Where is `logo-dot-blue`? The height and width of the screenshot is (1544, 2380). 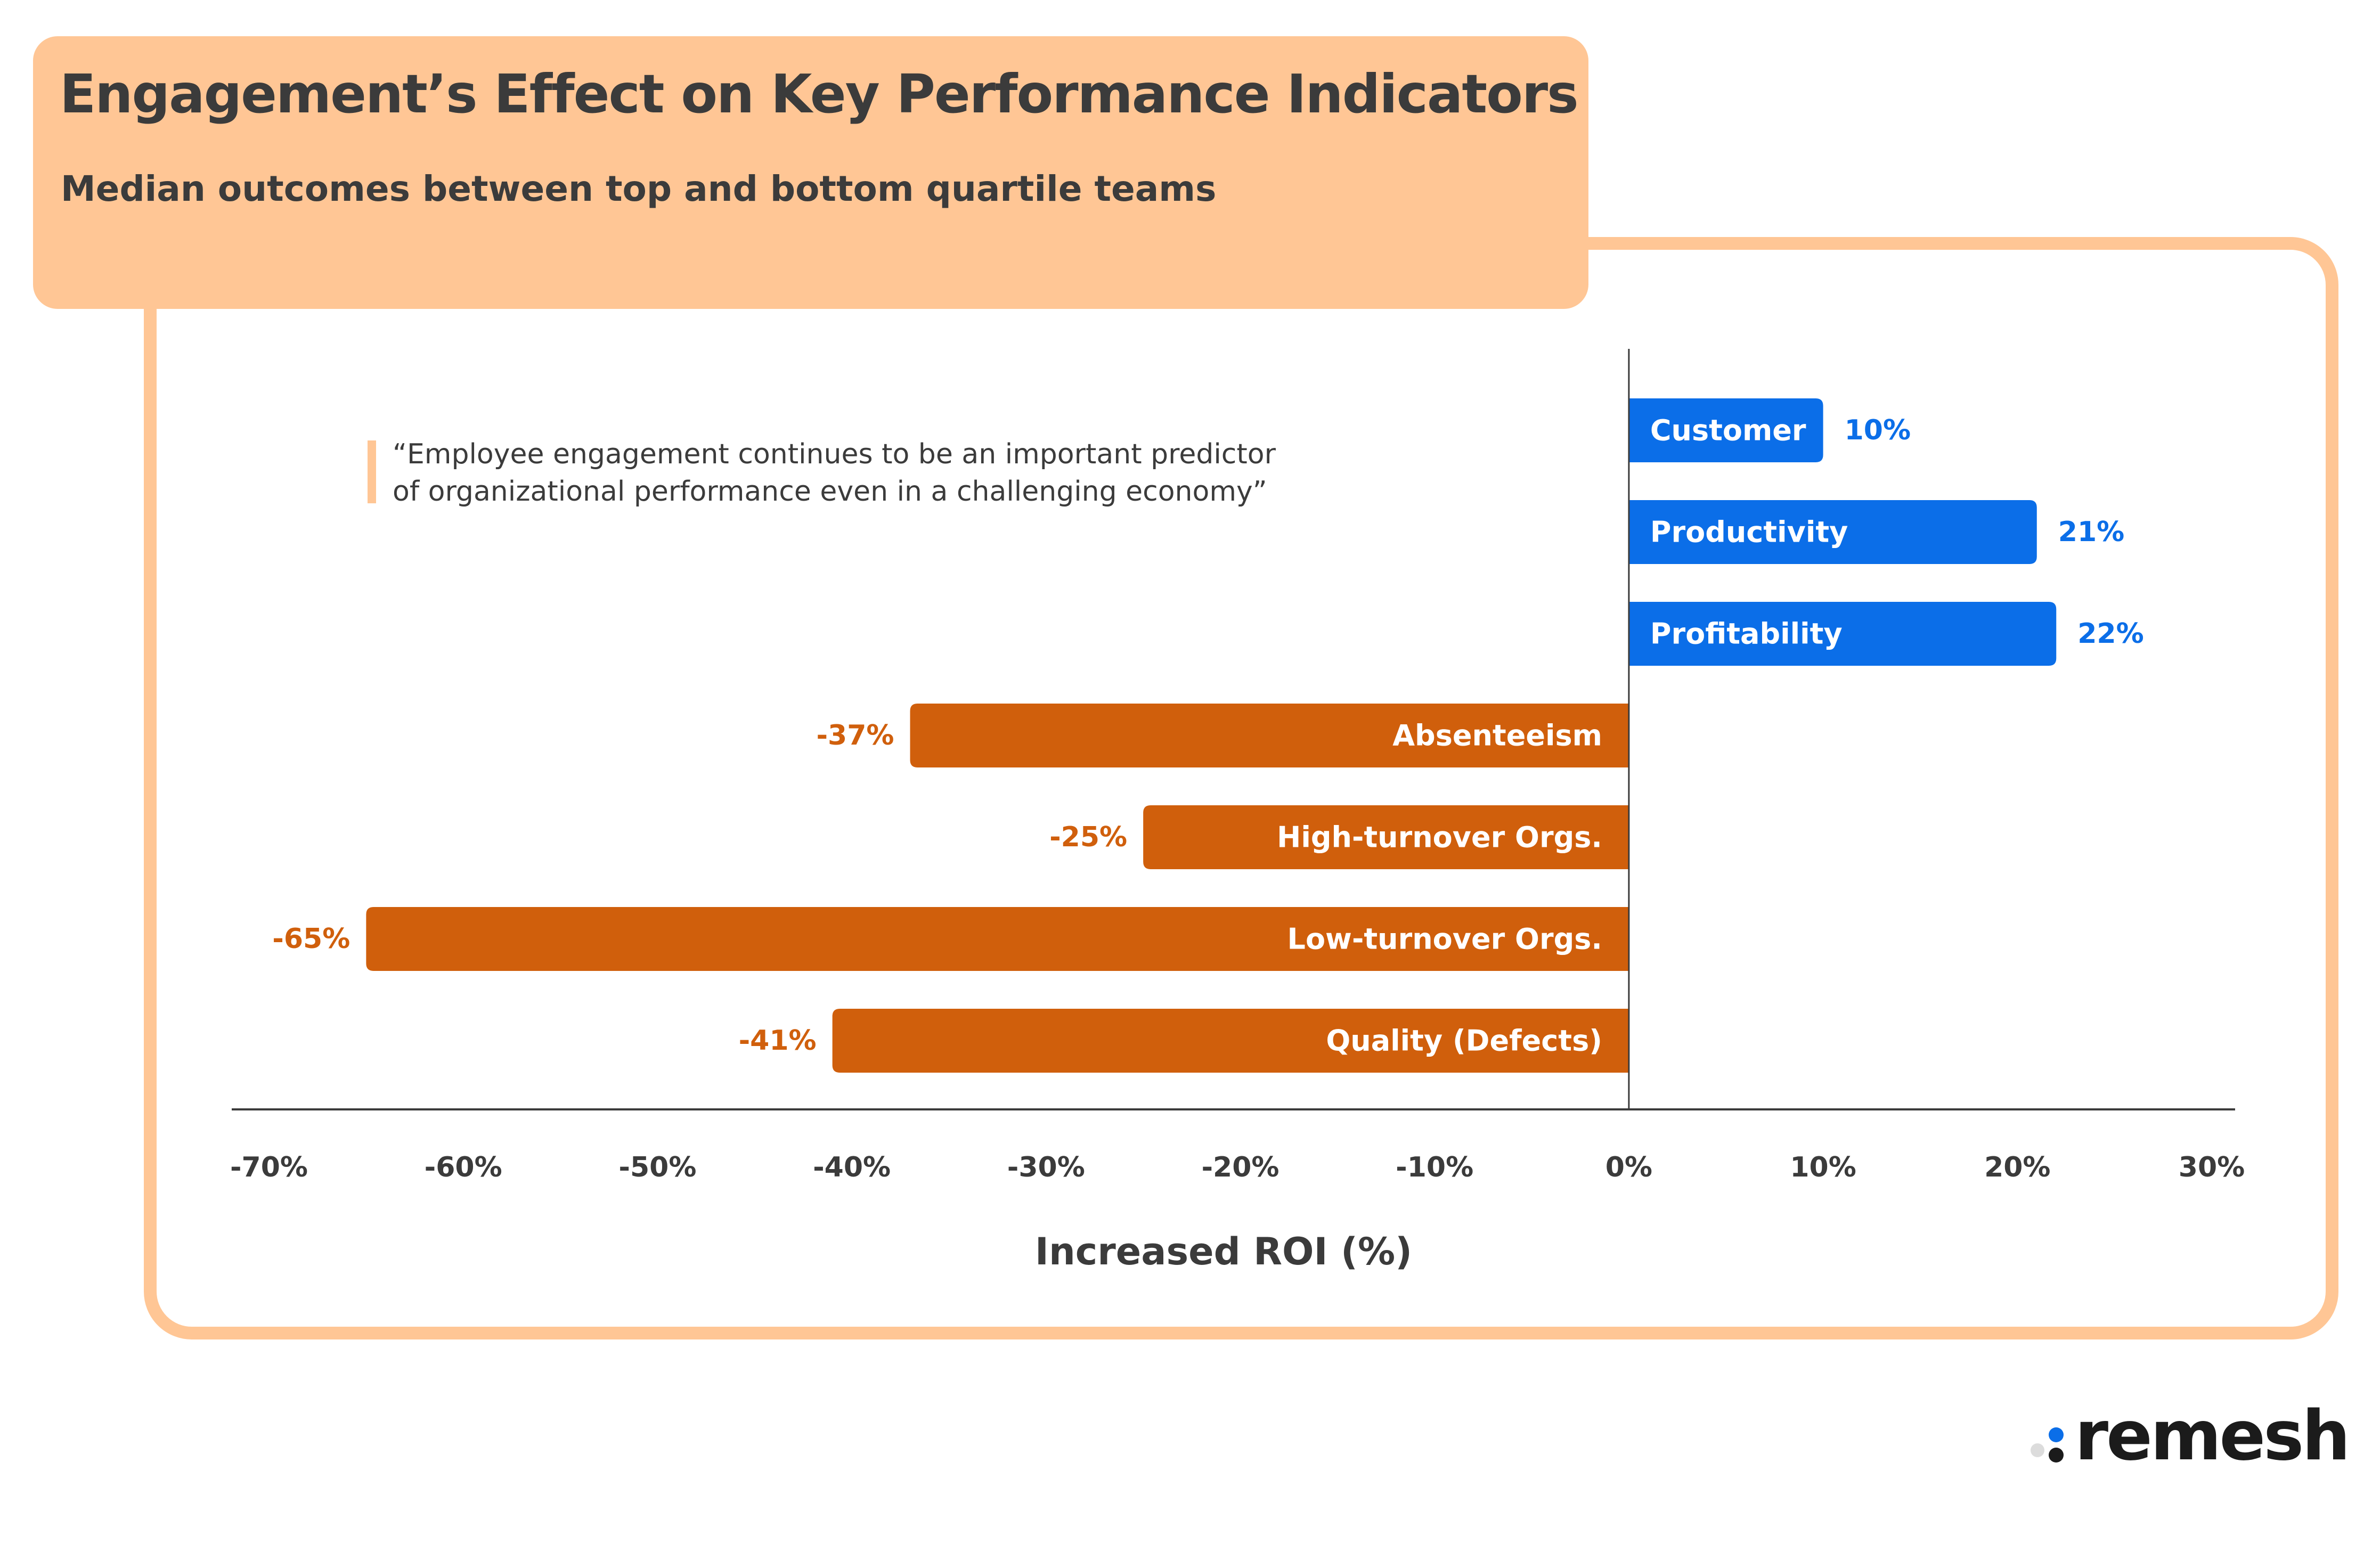 logo-dot-blue is located at coordinates (2056, 1434).